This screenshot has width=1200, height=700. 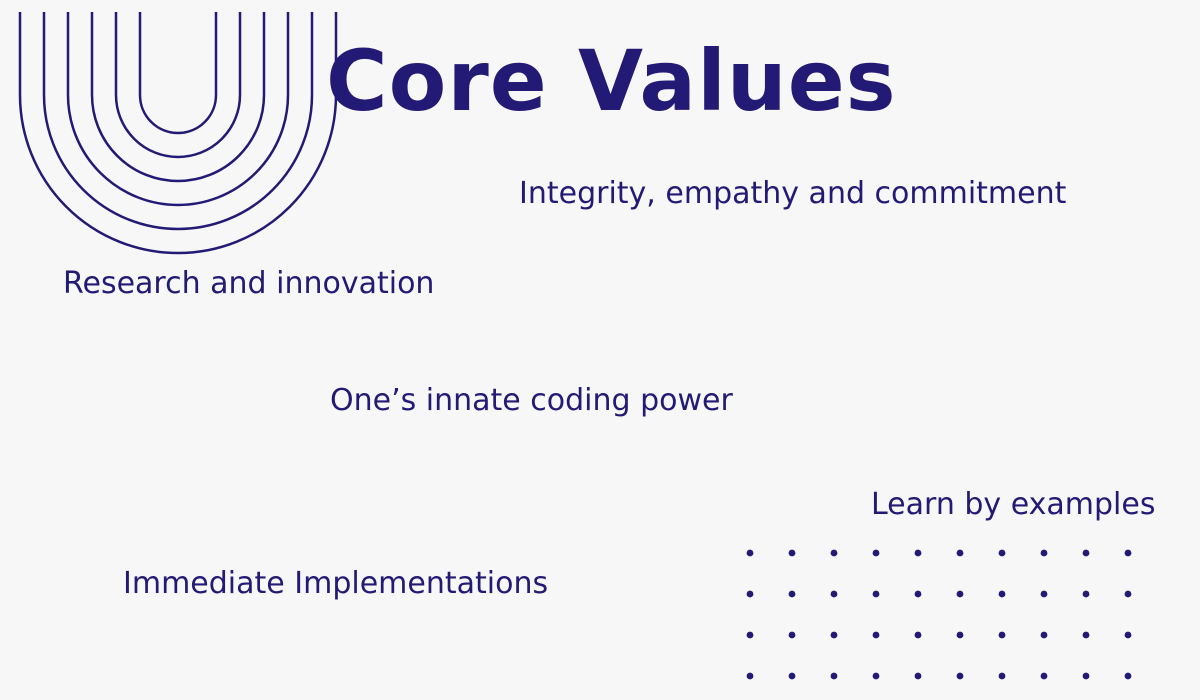 I want to click on value-research: Research and innovation, so click(x=249, y=283).